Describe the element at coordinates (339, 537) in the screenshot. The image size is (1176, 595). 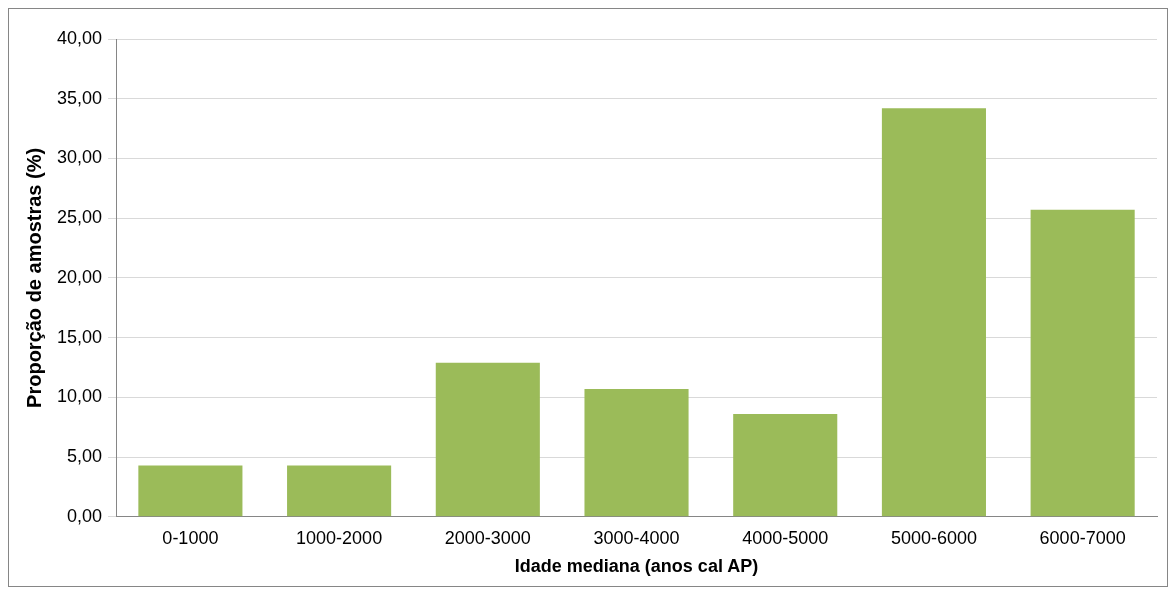
I see `x-tick-label: 1000-2000` at that location.